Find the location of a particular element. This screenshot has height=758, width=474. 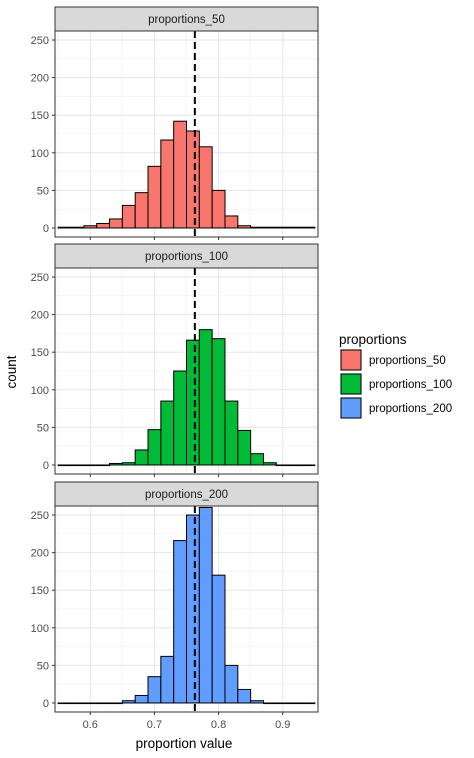

x-tick-label: 0.9 is located at coordinates (282, 725).